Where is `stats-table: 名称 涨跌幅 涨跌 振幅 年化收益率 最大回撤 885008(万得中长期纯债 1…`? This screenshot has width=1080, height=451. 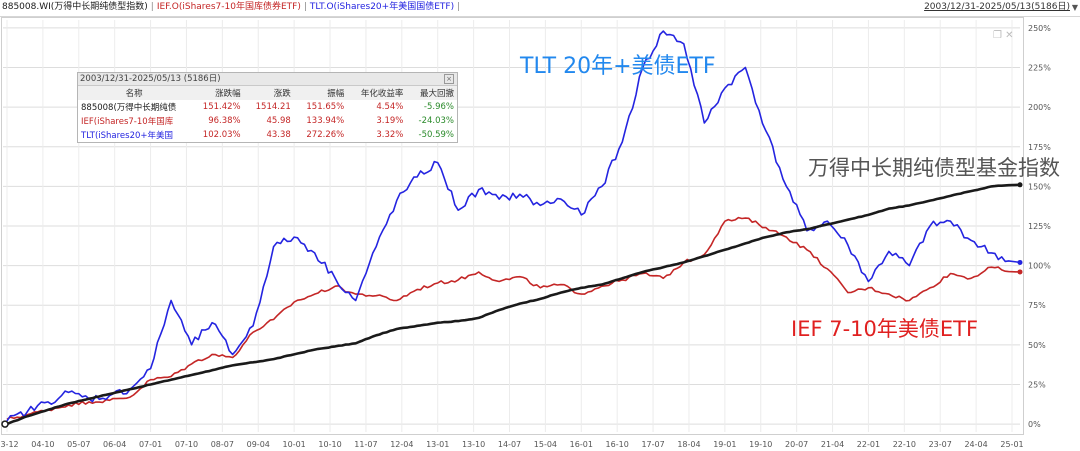 stats-table: 名称 涨跌幅 涨跌 振幅 年化收益率 最大回撤 885008(万得中长期纯债 1… is located at coordinates (267, 114).